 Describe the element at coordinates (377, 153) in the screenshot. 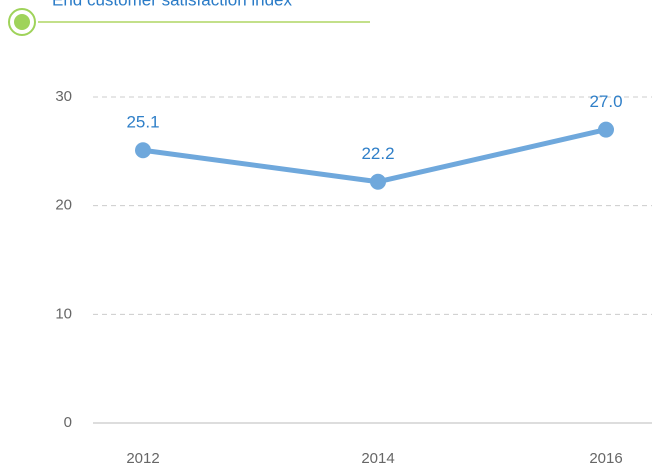

I see `value-label: 22.2` at that location.